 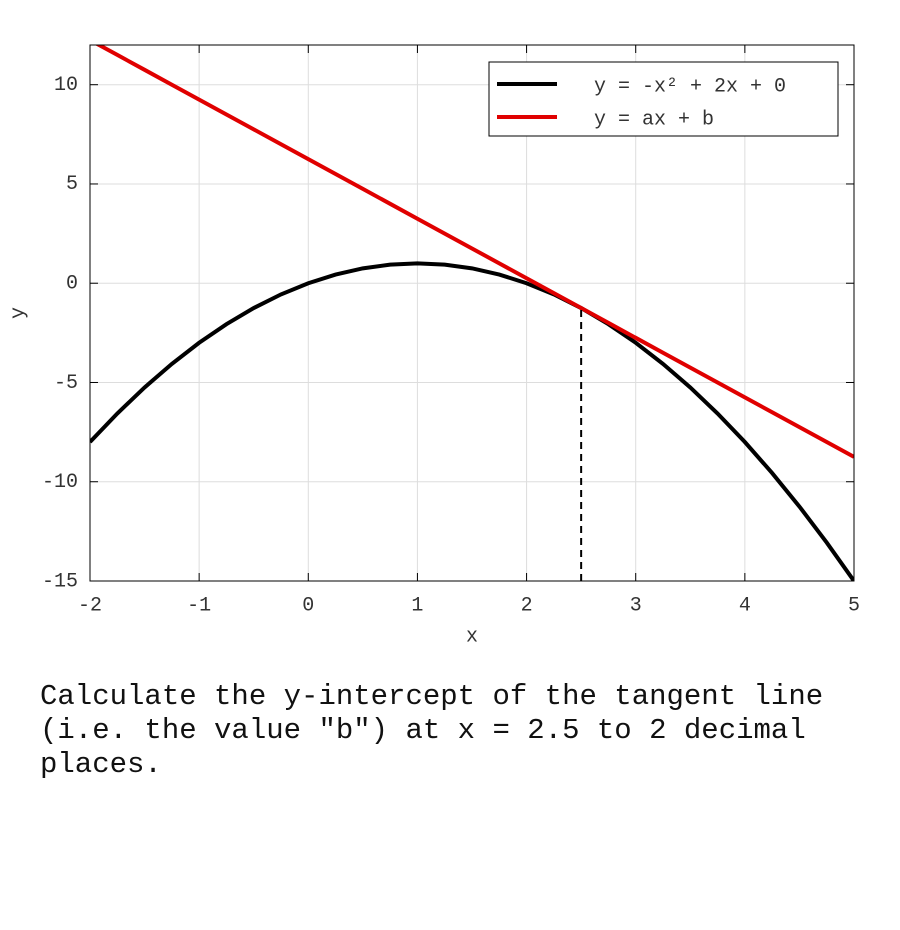 What do you see at coordinates (308, 605) in the screenshot?
I see `x-tick-label: 0` at bounding box center [308, 605].